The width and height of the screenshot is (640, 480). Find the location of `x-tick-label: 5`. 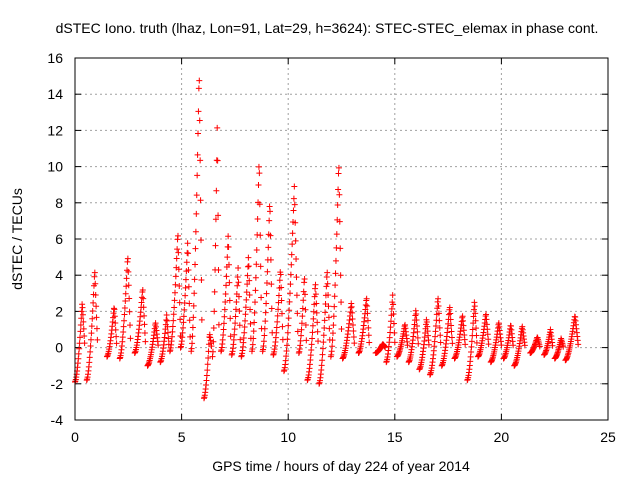

x-tick-label: 5 is located at coordinates (182, 437).